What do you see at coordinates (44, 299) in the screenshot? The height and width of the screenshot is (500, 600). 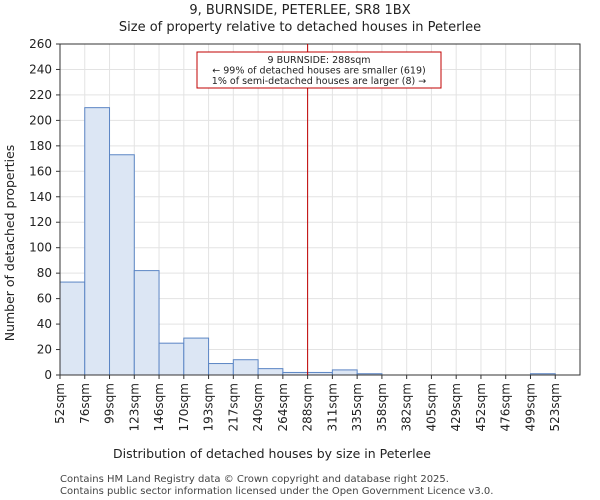 I see `y-tick-label: 60` at bounding box center [44, 299].